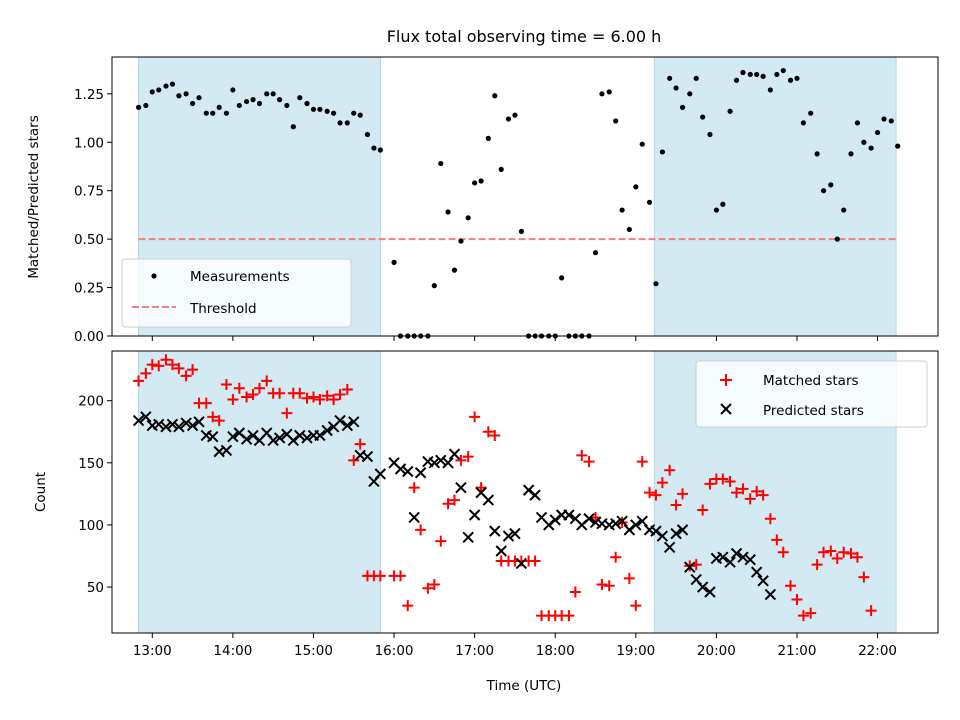  Describe the element at coordinates (91, 464) in the screenshot. I see `bottom-y-tick-label-2: 150` at that location.